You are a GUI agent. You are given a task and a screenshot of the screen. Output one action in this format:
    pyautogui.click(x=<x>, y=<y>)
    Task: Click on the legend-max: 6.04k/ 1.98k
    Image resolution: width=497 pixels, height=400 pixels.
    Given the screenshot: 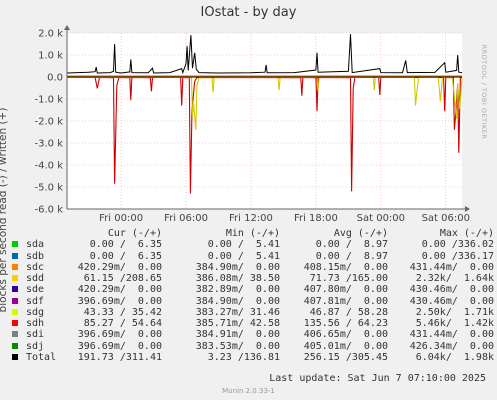 What is the action you would take?
    pyautogui.click(x=454, y=357)
    